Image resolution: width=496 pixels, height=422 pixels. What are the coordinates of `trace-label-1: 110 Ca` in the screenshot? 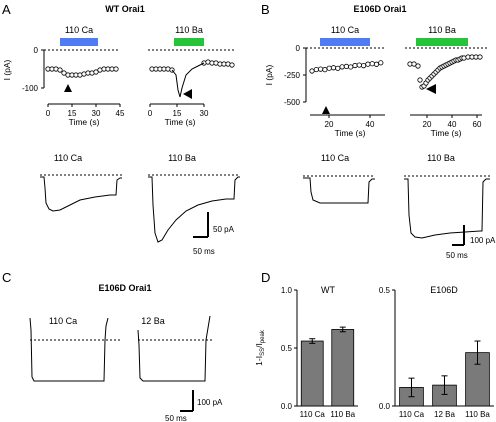 It's located at (63, 321).